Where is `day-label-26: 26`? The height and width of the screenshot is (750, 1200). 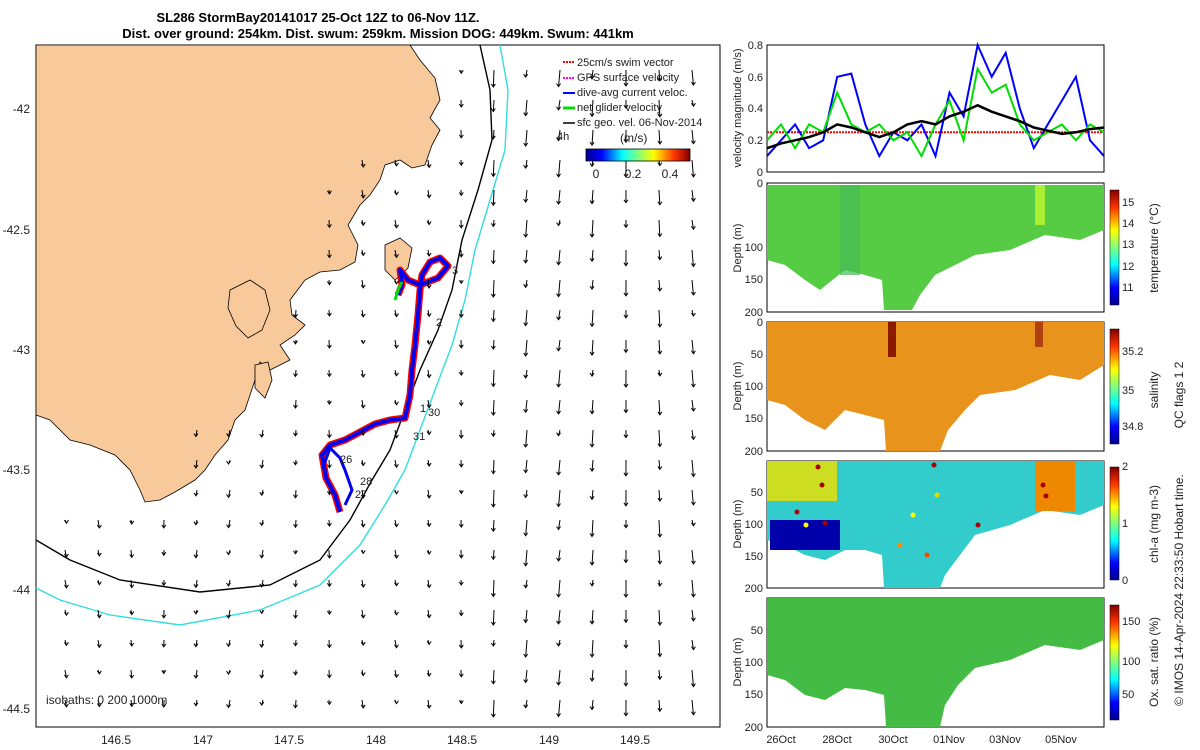 day-label-26: 26 is located at coordinates (346, 460).